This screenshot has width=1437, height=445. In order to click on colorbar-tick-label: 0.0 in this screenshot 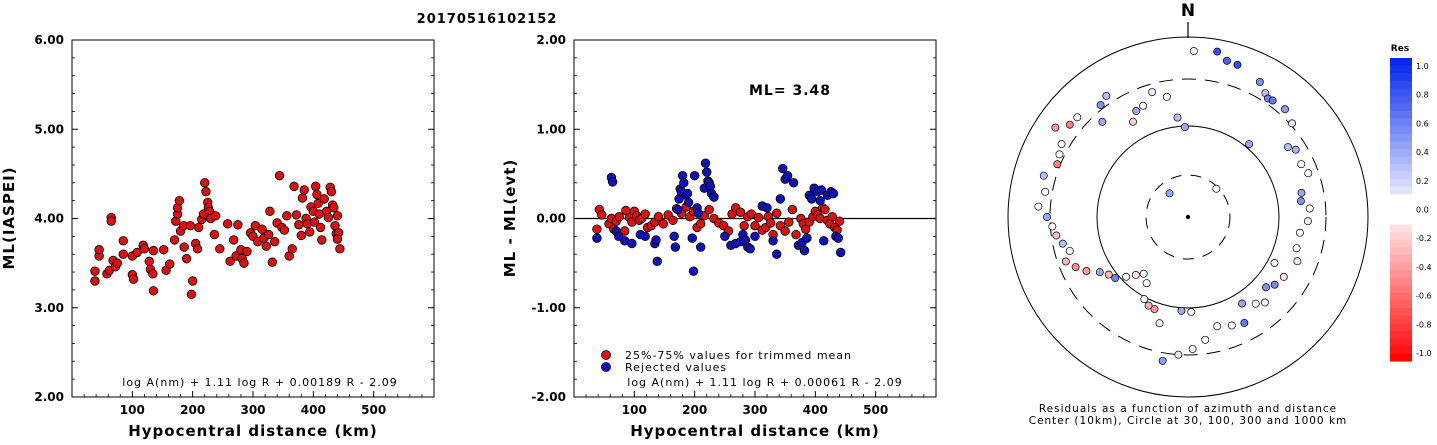, I will do `click(1422, 210)`.